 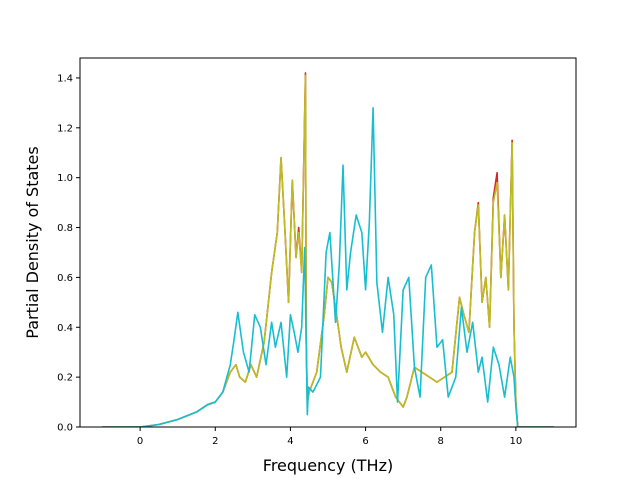 What do you see at coordinates (32, 242) in the screenshot?
I see `y-axis-title: Partial Density of States` at bounding box center [32, 242].